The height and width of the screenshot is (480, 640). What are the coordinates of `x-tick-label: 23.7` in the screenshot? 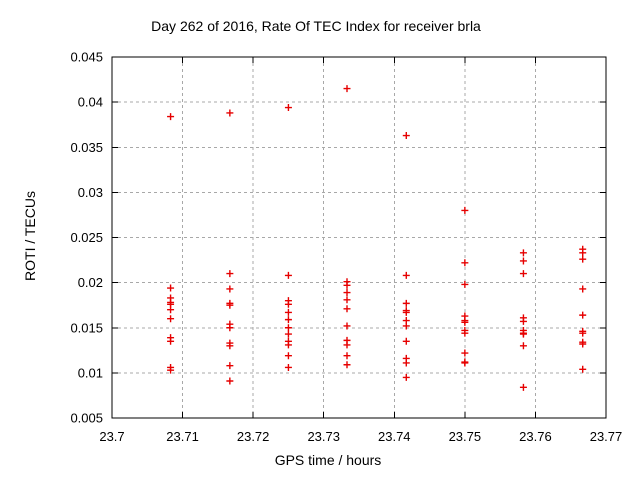 It's located at (111, 436).